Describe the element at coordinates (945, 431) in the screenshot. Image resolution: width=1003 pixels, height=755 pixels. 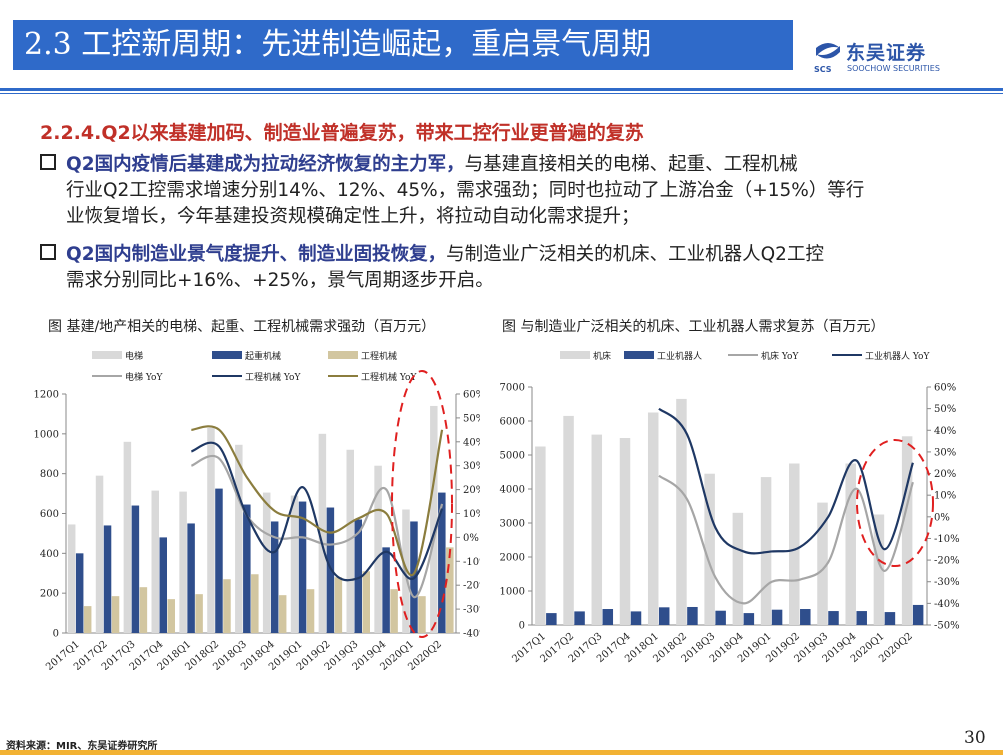
I see `y2-tick-label: 40%` at that location.